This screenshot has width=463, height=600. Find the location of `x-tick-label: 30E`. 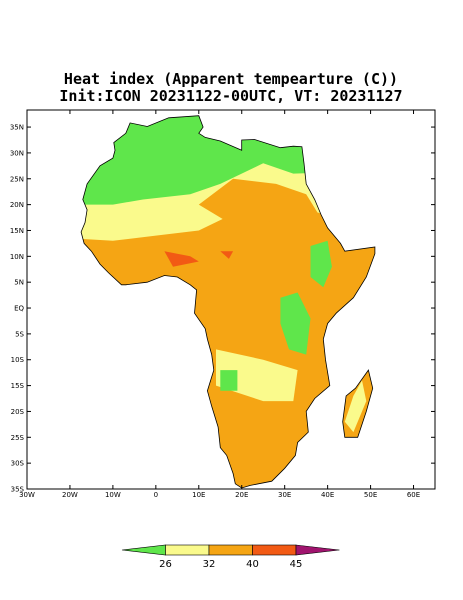

x-tick-label: 30E is located at coordinates (284, 495).